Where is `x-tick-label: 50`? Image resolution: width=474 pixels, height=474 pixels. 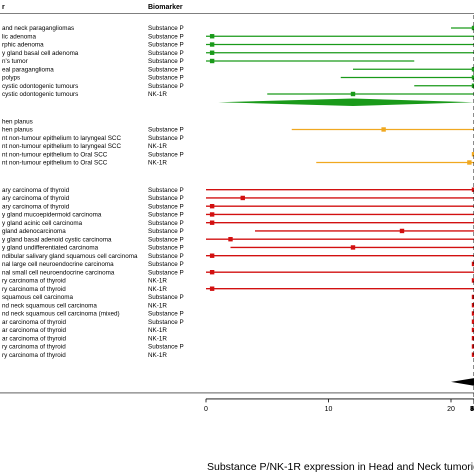 x-tick-label: 50 is located at coordinates (472, 409).